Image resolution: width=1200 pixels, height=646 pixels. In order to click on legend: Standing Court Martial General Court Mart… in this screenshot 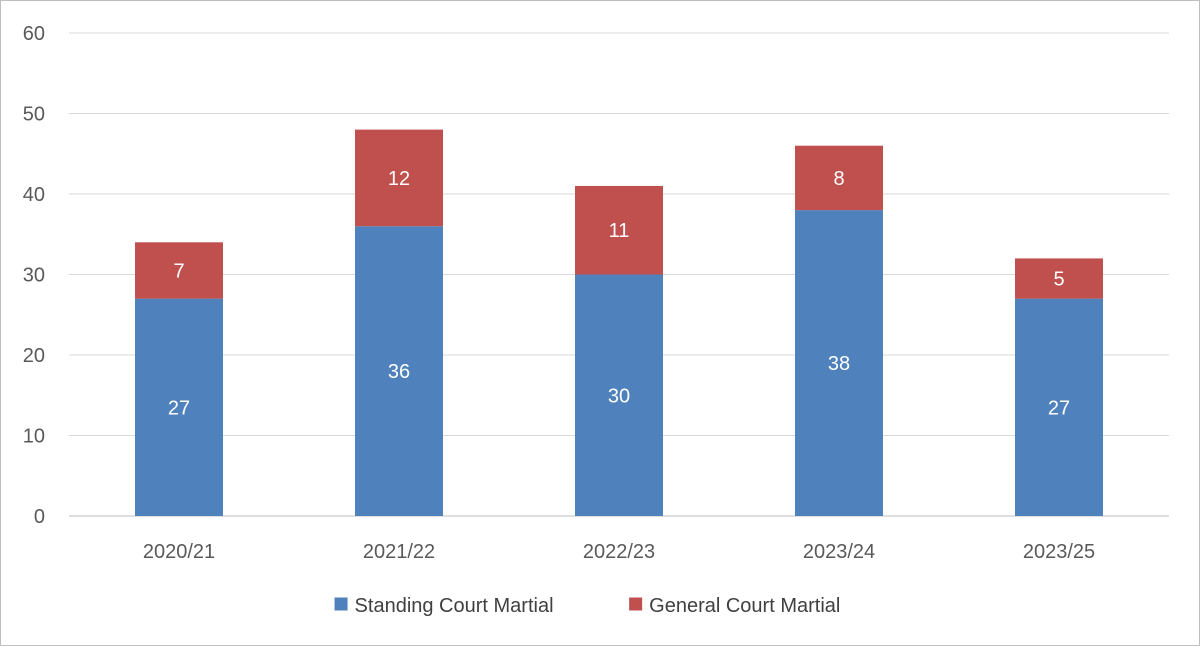, I will do `click(587, 606)`.